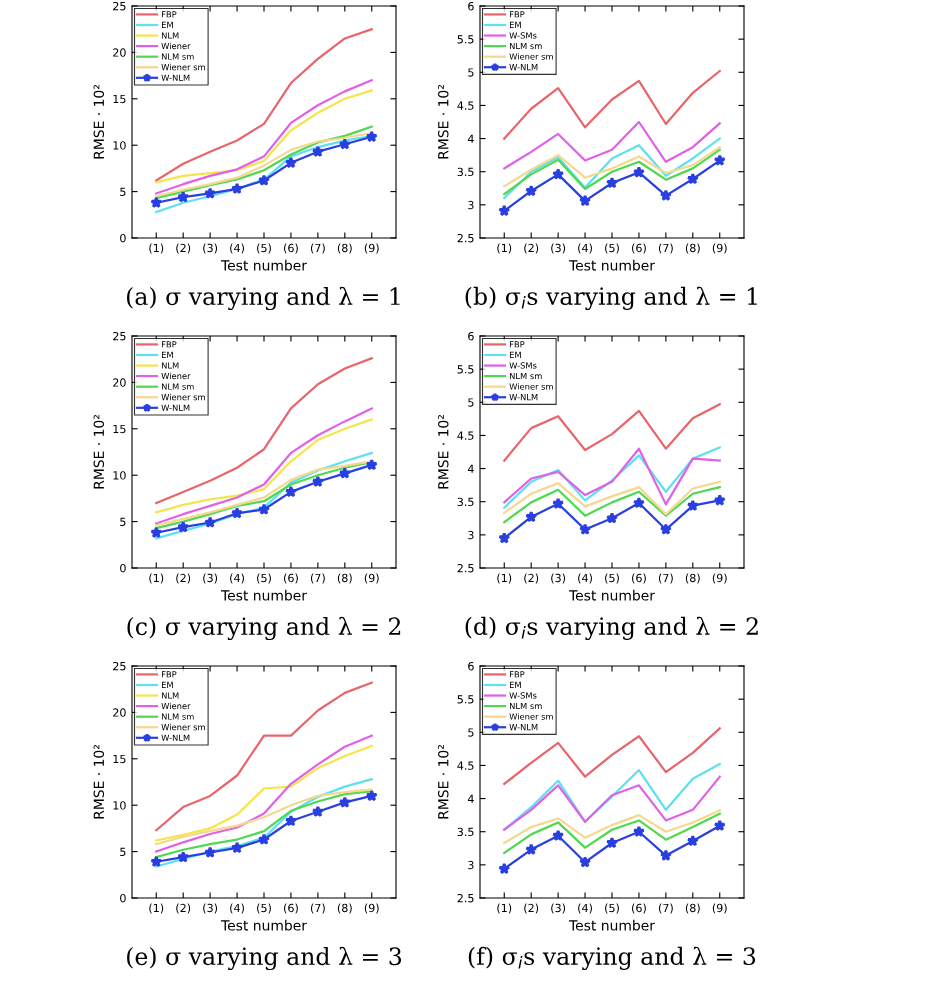 The image size is (948, 1002). Describe the element at coordinates (263, 298) in the screenshot. I see `text: (a) σ varying and λ = 1` at that location.